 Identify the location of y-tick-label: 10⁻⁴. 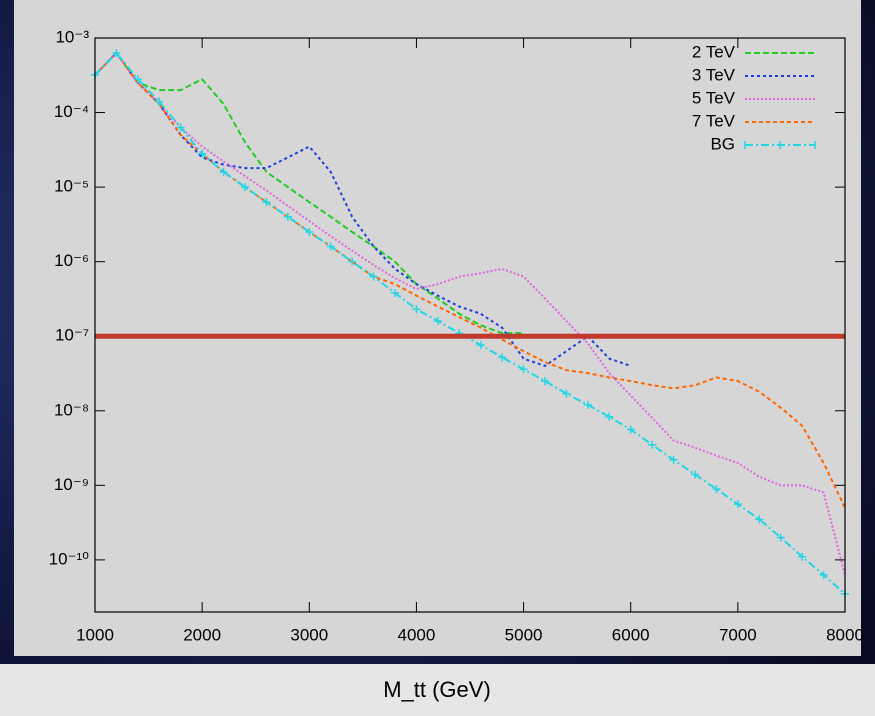
(71, 111).